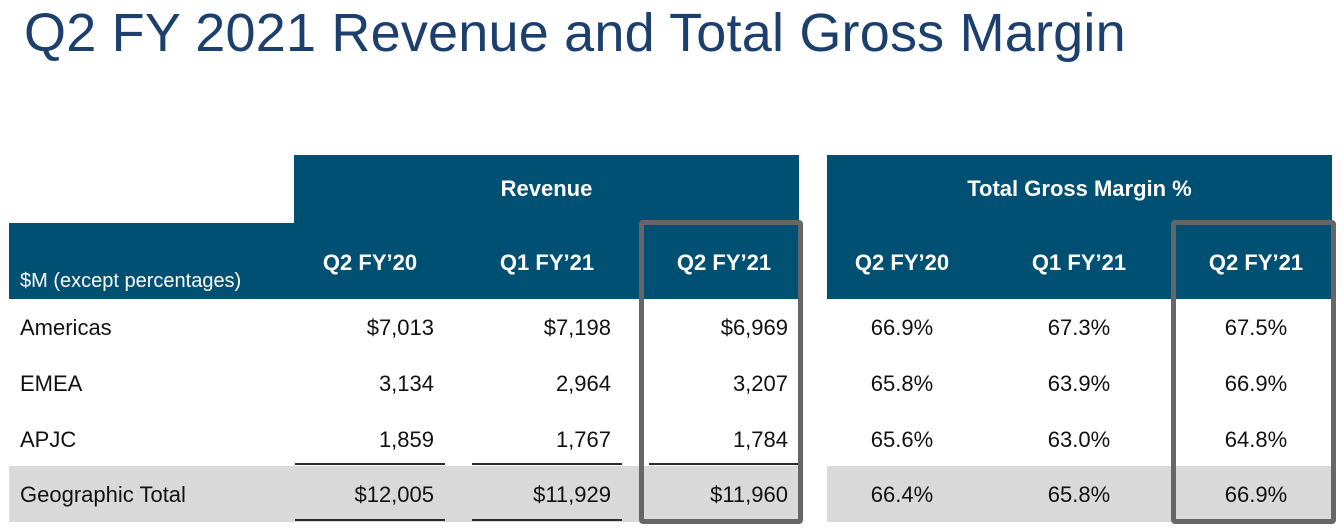 This screenshot has width=1344, height=532. What do you see at coordinates (902, 262) in the screenshot?
I see `gm-col-header-q2fy20: Q2 FY’20` at bounding box center [902, 262].